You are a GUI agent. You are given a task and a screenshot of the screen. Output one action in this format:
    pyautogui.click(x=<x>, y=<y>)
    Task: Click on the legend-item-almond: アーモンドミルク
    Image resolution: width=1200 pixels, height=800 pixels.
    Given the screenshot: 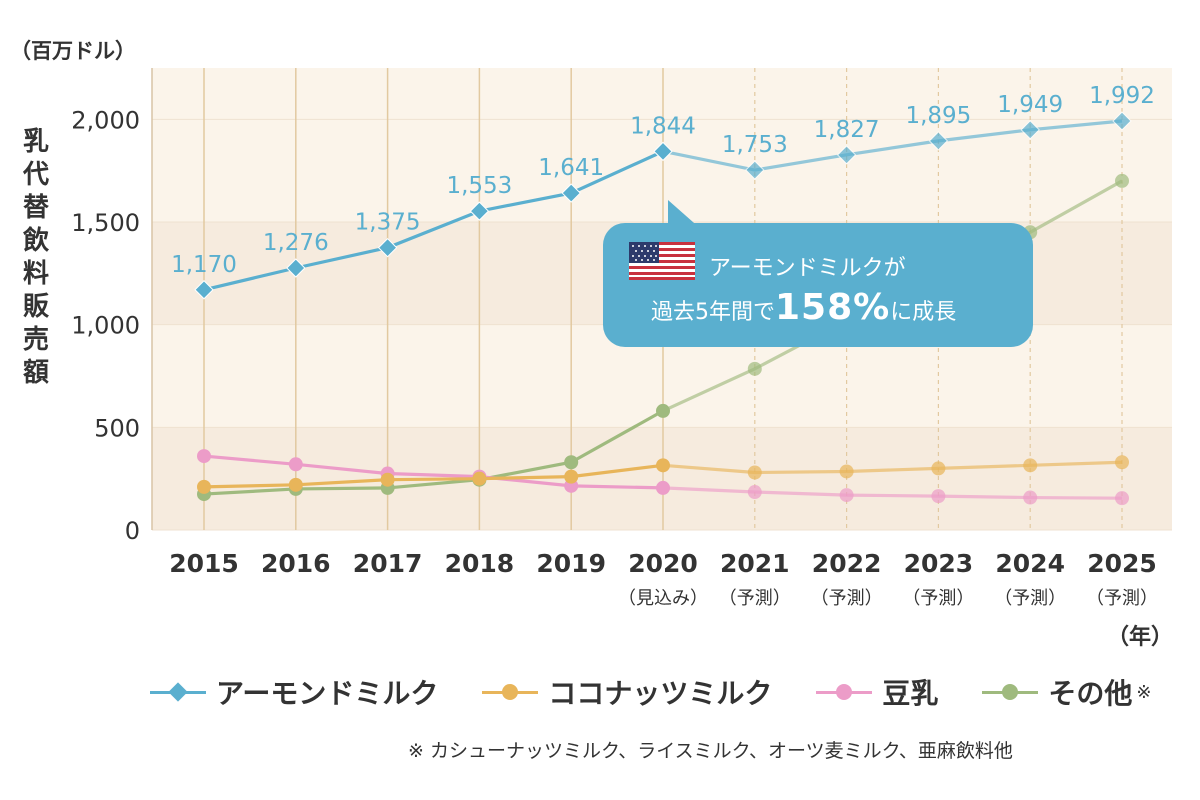 What is the action you would take?
    pyautogui.click(x=294, y=692)
    